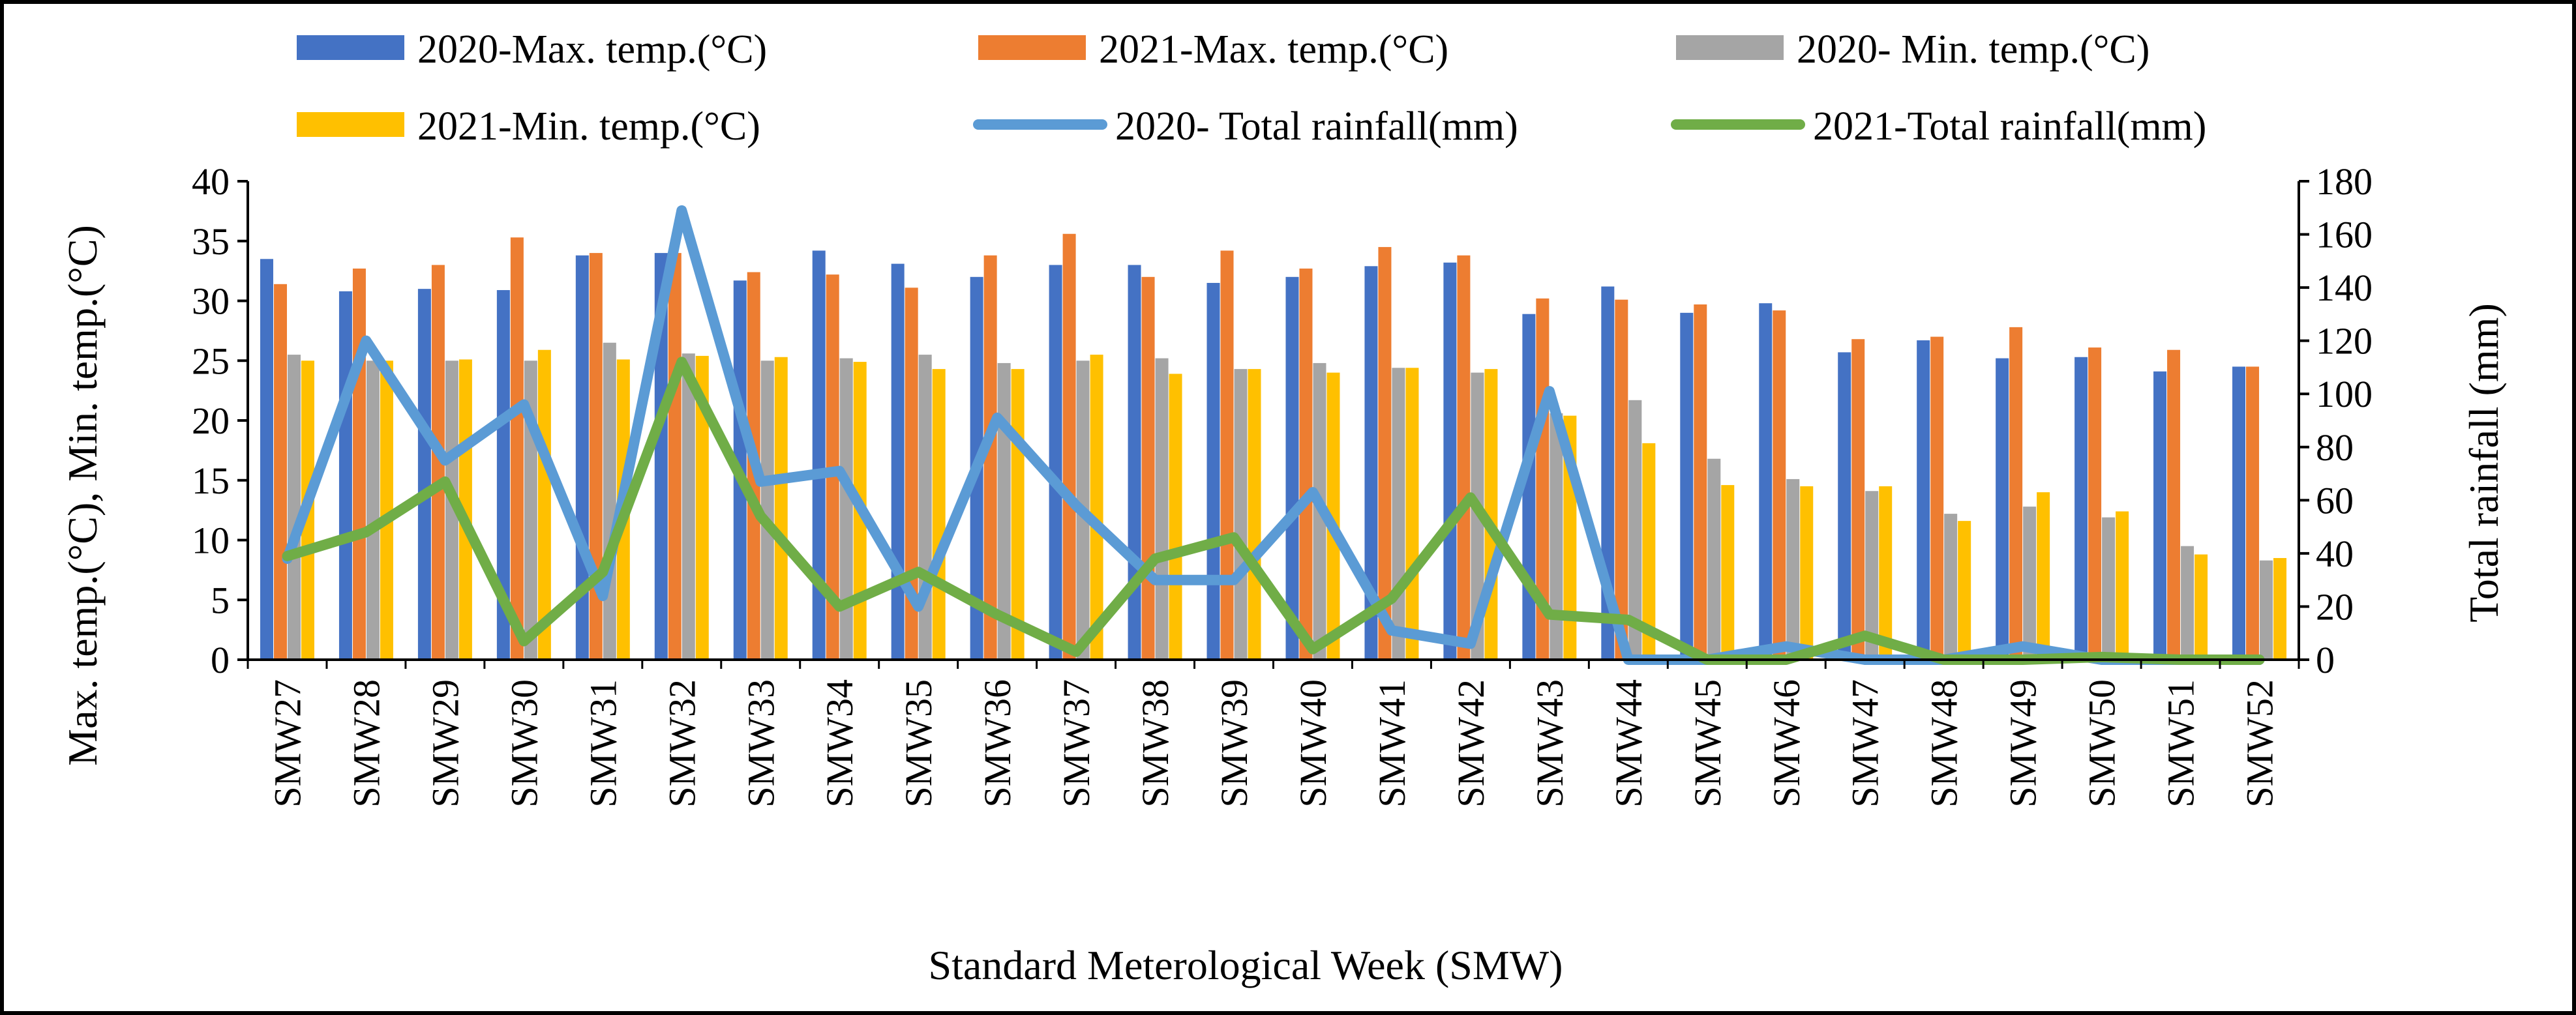  What do you see at coordinates (2102, 743) in the screenshot?
I see `x-tick-label: SMW50` at bounding box center [2102, 743].